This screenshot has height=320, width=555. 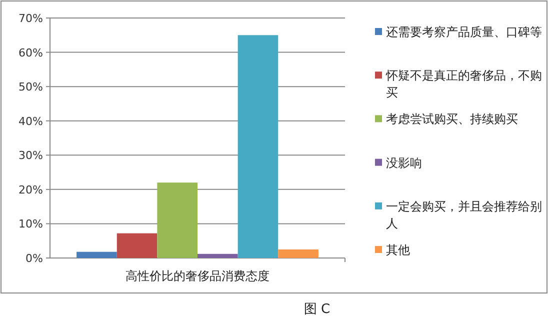 What do you see at coordinates (34, 258) in the screenshot?
I see `y-tick-label: 0%` at bounding box center [34, 258].